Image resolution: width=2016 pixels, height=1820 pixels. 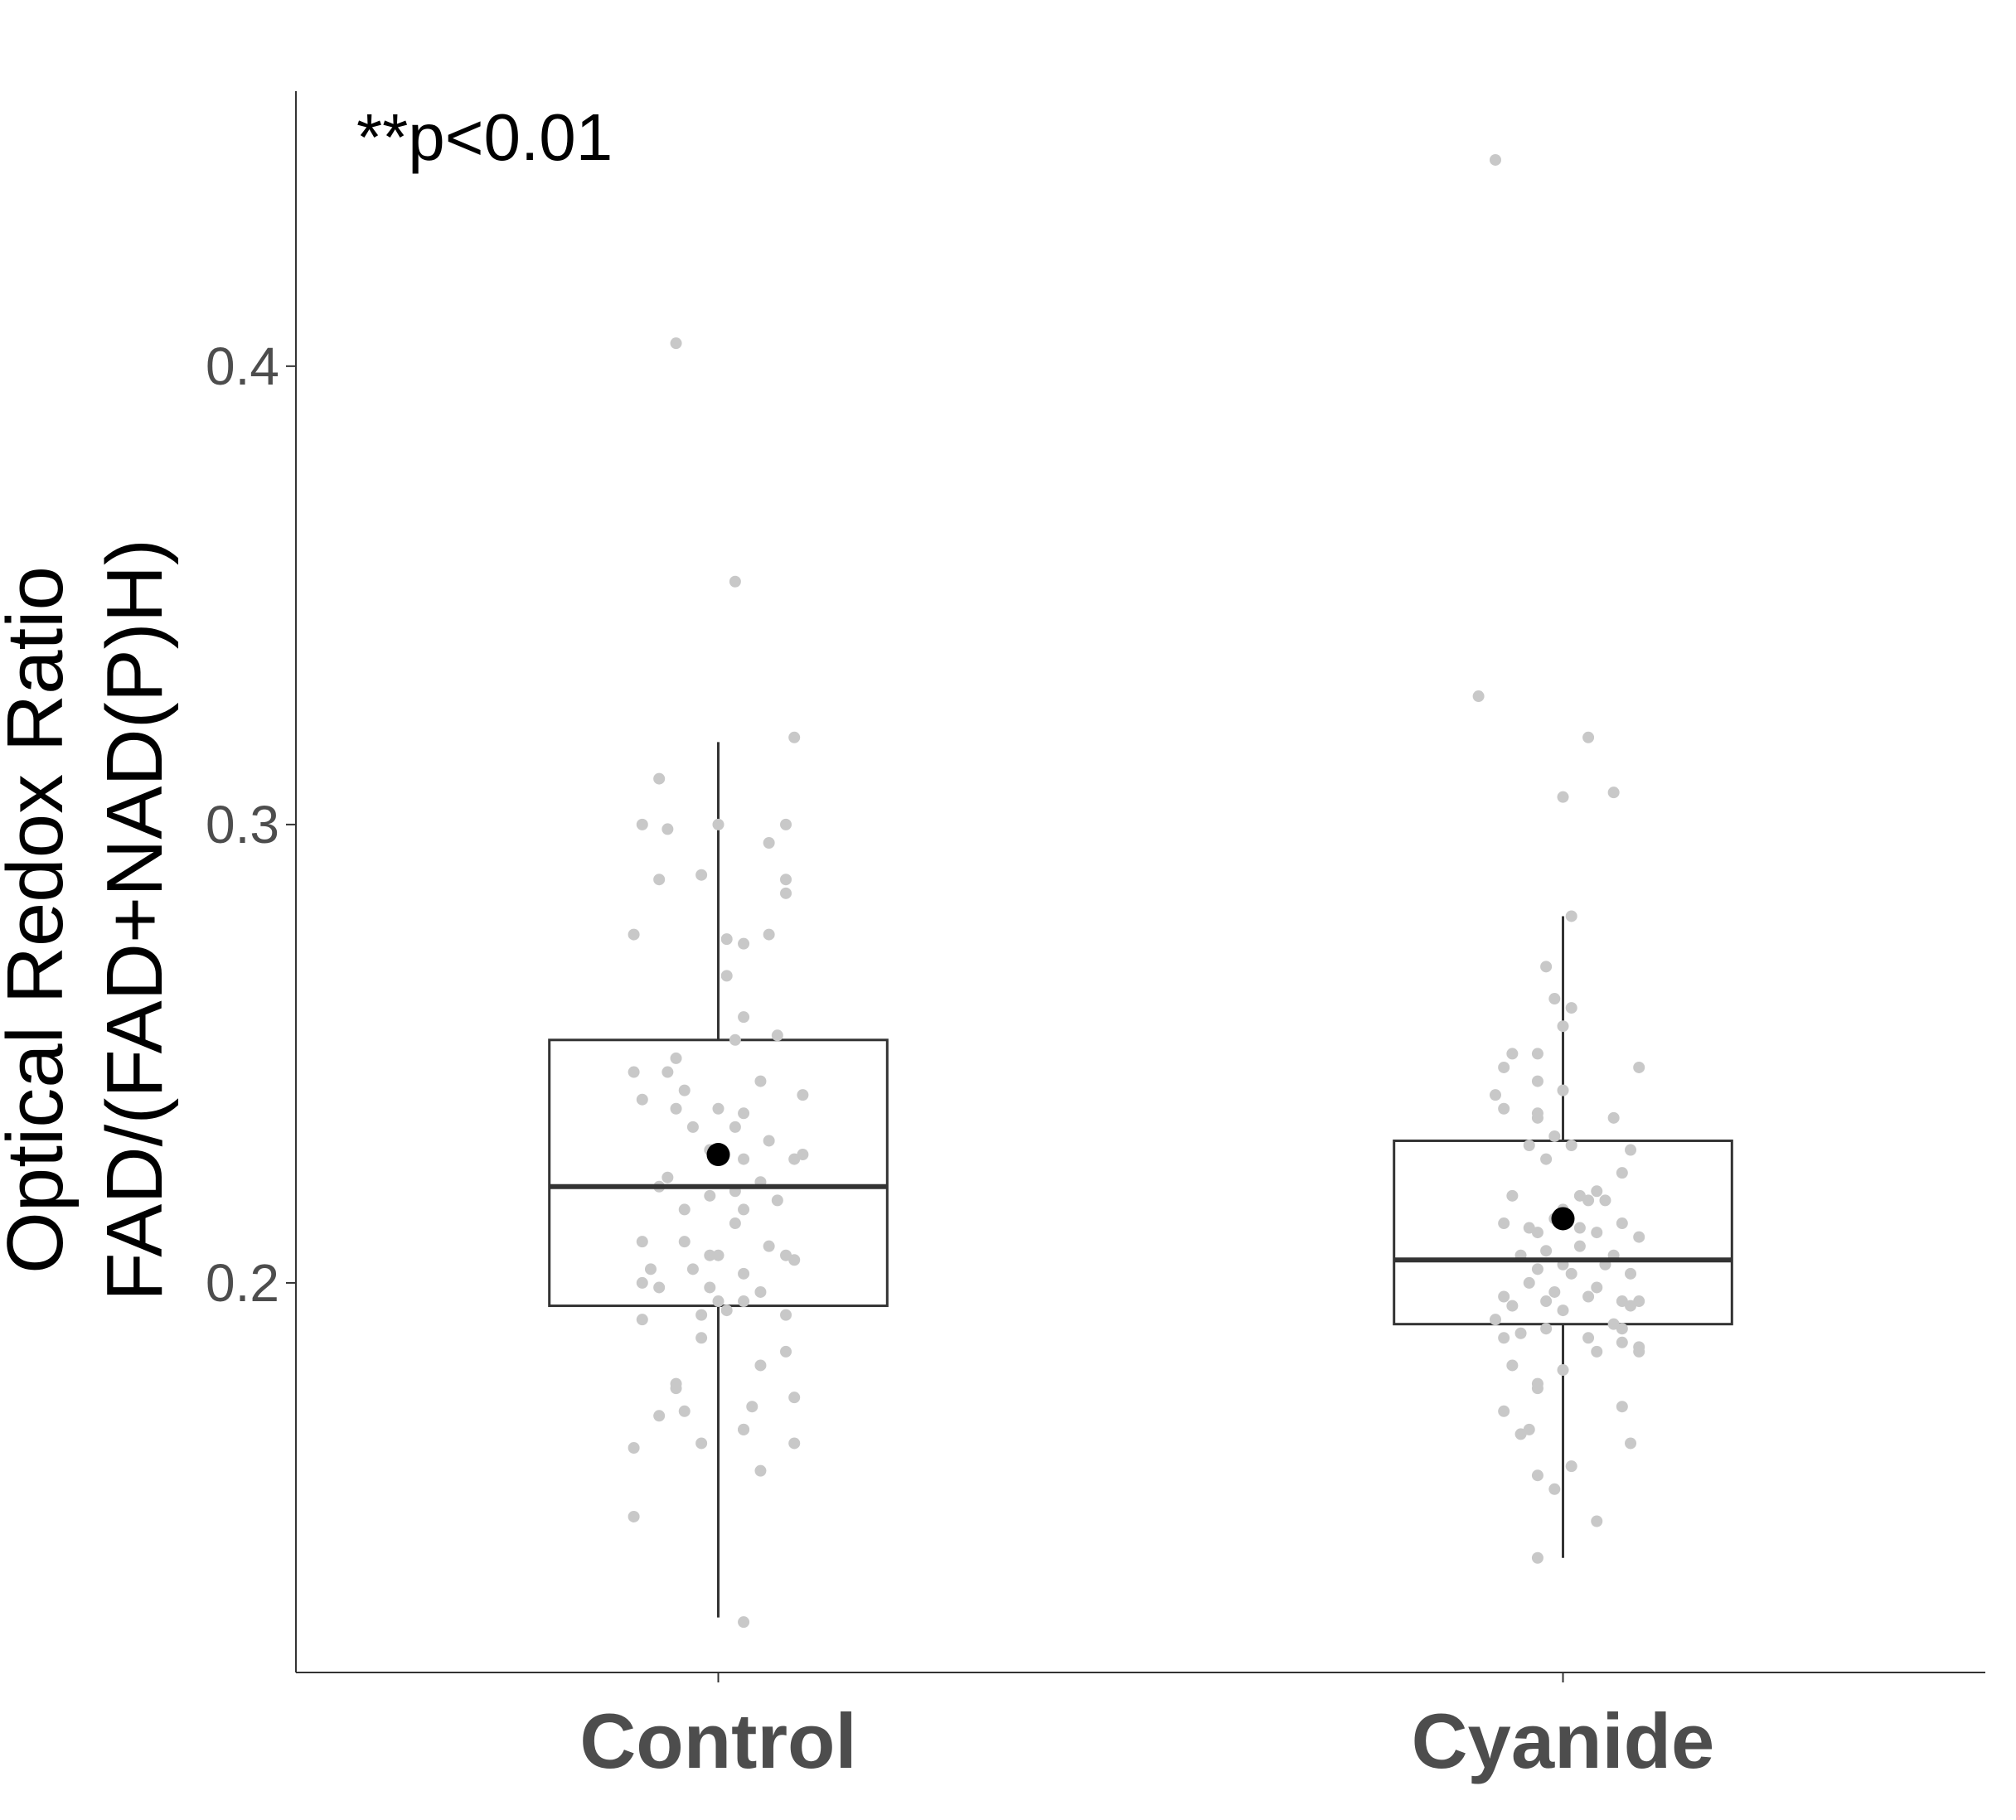 What do you see at coordinates (484, 137) in the screenshot?
I see `significance-annotation: **p<0.01` at bounding box center [484, 137].